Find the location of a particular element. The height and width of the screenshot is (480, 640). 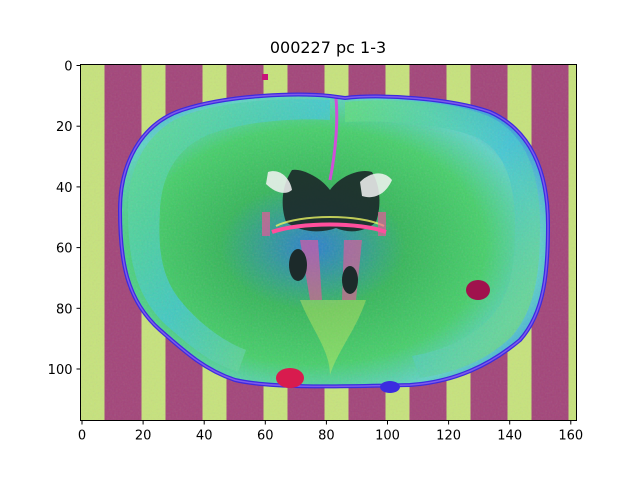

x-tick-label: 20 is located at coordinates (143, 436).